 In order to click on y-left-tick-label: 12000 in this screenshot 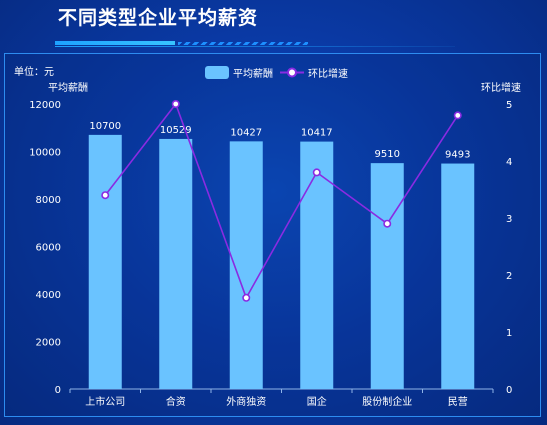, I will do `click(45, 105)`.